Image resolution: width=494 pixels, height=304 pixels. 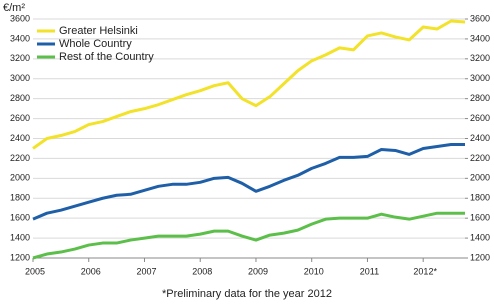 I want to click on y-tick-label: 2000, so click(x=20, y=178).